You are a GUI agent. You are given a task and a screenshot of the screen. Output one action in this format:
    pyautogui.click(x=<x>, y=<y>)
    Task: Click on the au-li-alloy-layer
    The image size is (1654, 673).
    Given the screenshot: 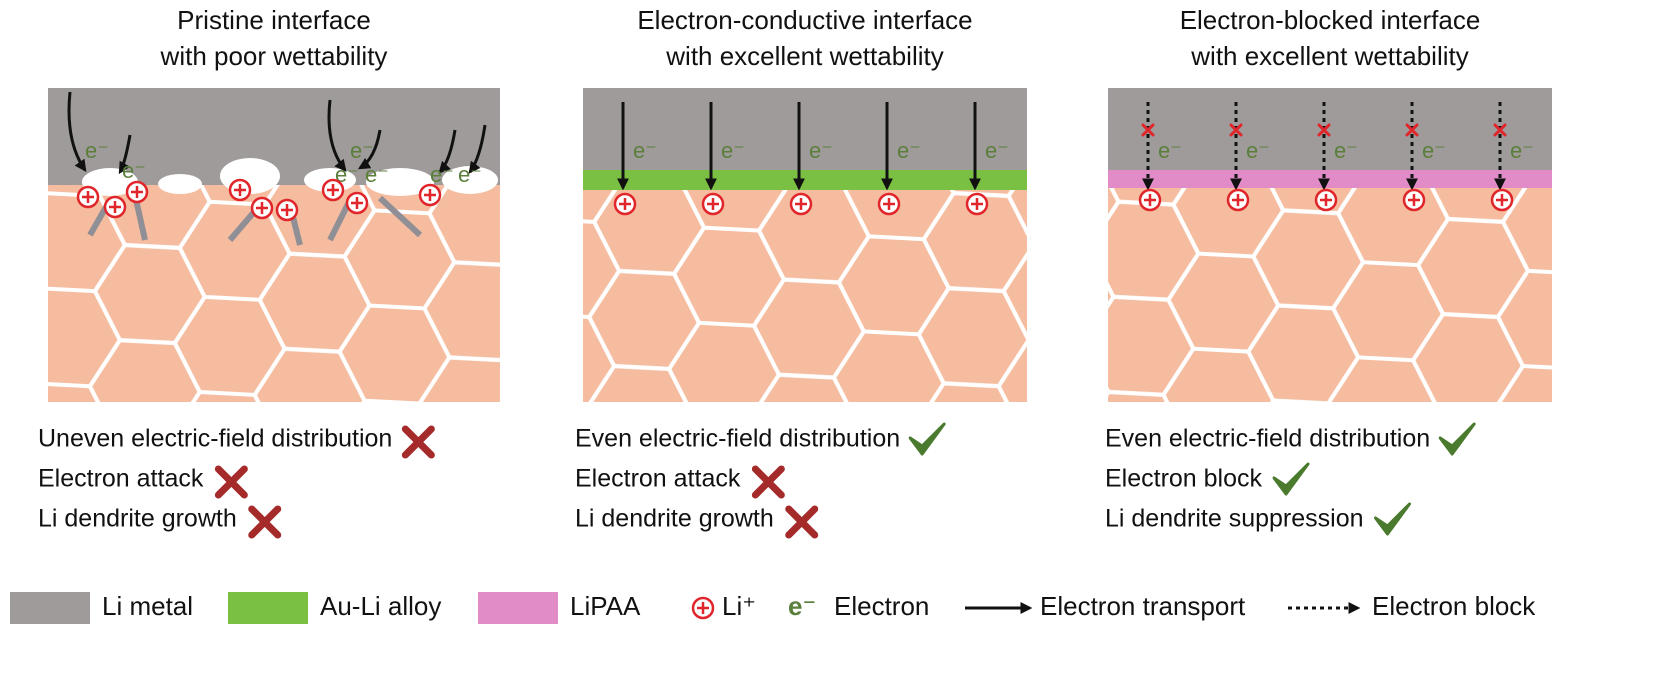 What is the action you would take?
    pyautogui.click(x=805, y=180)
    